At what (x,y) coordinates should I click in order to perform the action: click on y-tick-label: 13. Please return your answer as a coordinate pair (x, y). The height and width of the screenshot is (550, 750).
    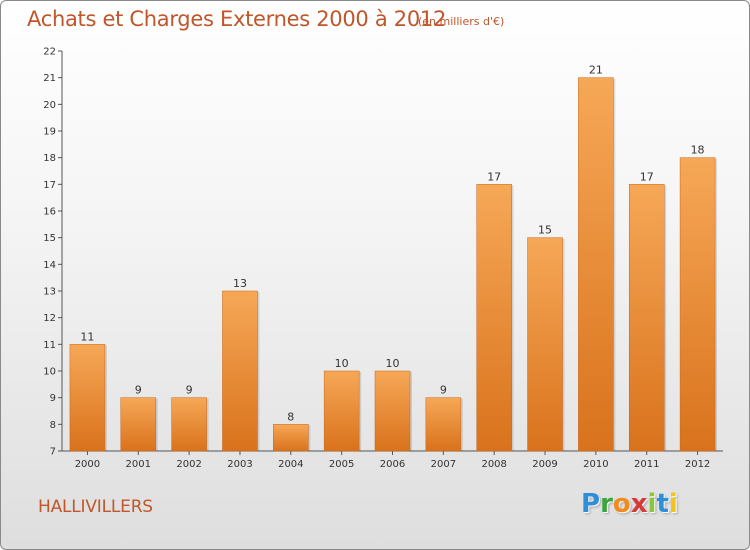
    Looking at the image, I should click on (49, 292).